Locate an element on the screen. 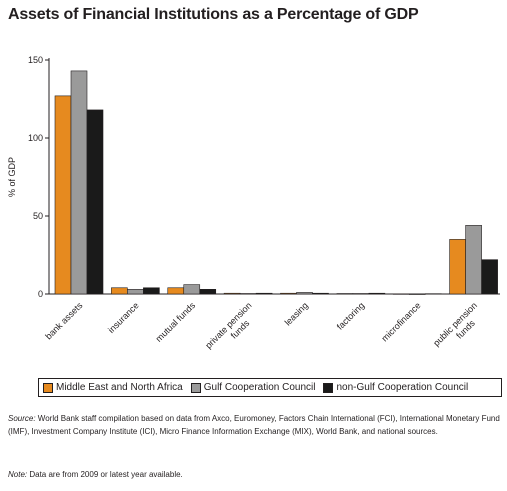 This screenshot has width=507, height=491. x-tick-label-line: factoring is located at coordinates (350, 315).